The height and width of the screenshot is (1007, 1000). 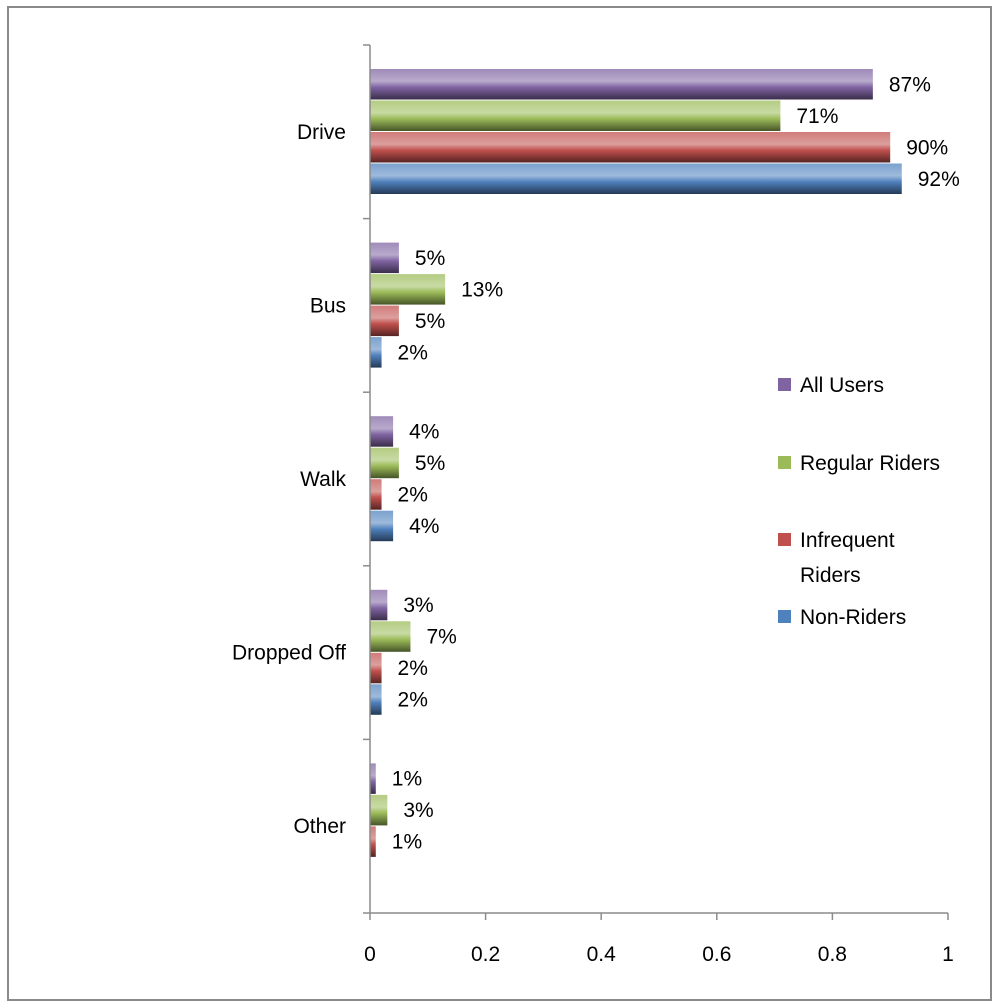 What do you see at coordinates (376, 668) in the screenshot?
I see `bar-dropped-off-infrequent-riders` at bounding box center [376, 668].